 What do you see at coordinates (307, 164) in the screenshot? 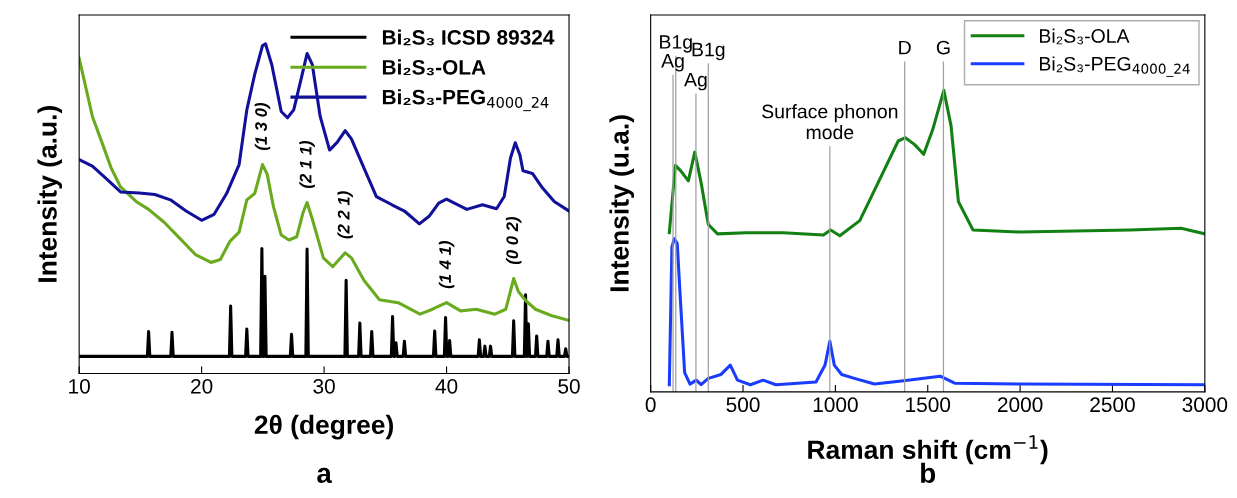
I see `annotation: (2 1 1)` at bounding box center [307, 164].